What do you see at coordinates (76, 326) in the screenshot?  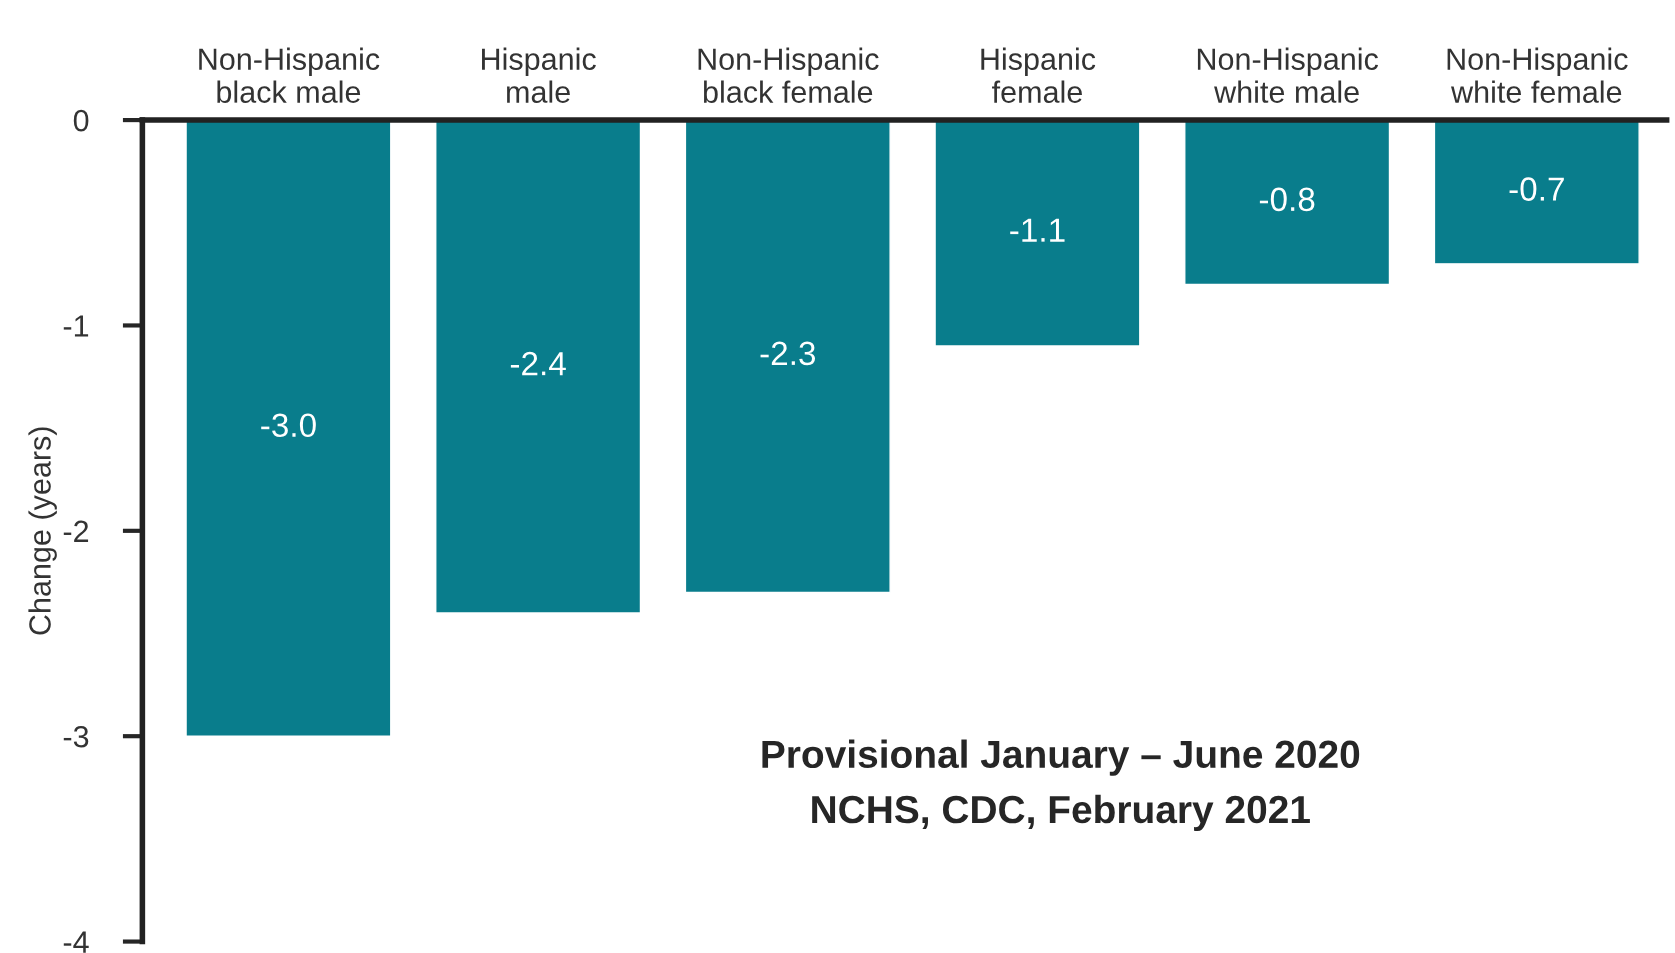 I see `y-tick-label: -1` at bounding box center [76, 326].